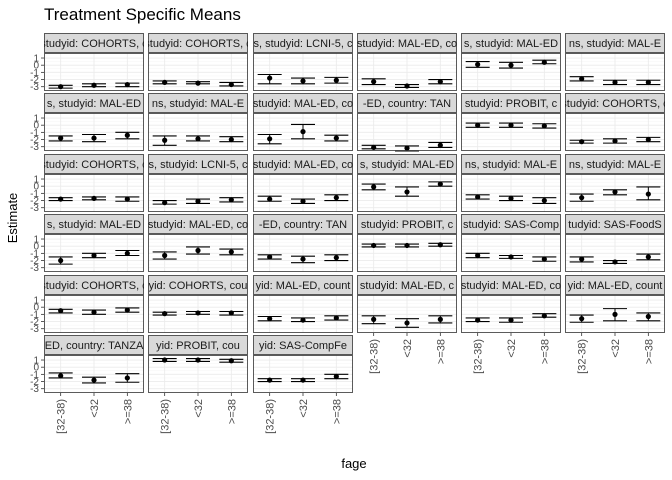 The height and width of the screenshot is (480, 672). I want to click on facet-panel: studyid: SAS-Comp, so click(511, 243).